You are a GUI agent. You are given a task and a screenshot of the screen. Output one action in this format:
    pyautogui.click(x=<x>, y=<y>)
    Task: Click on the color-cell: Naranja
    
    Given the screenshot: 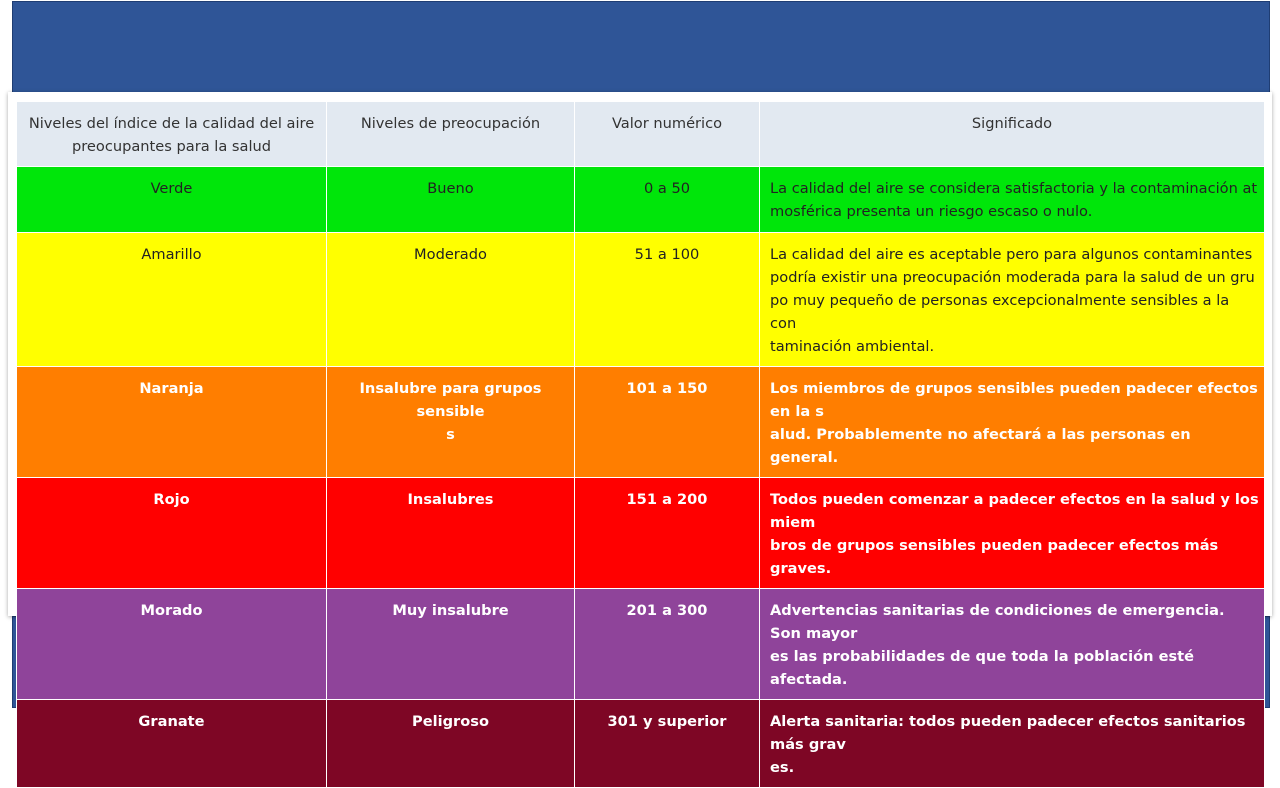 What is the action you would take?
    pyautogui.click(x=171, y=422)
    